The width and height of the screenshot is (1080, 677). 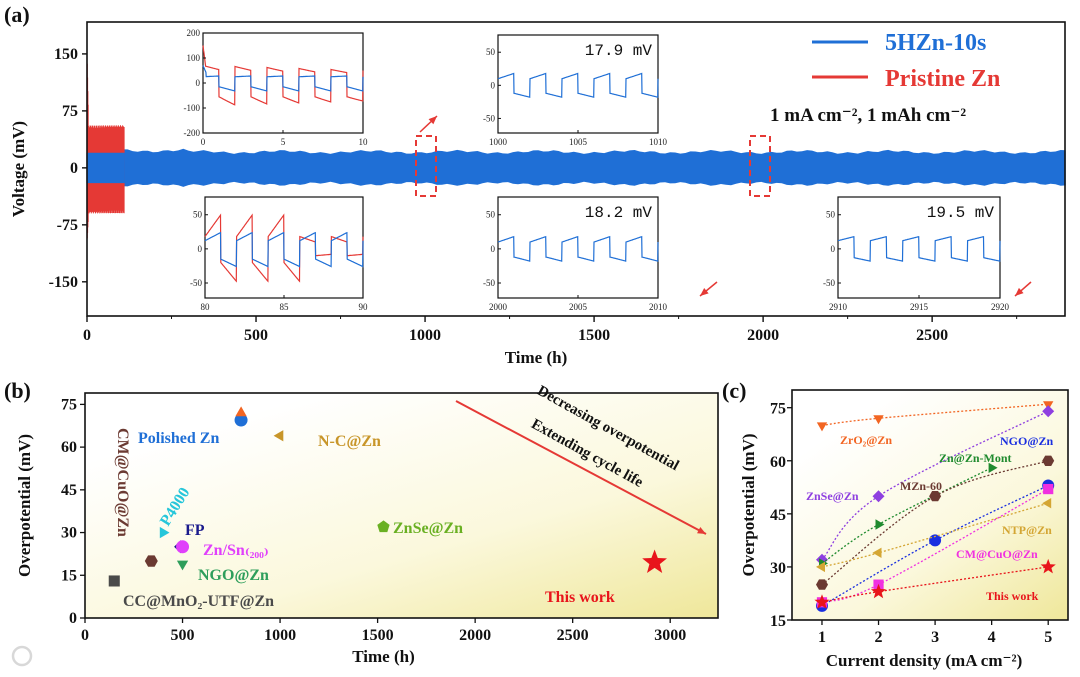 What do you see at coordinates (195, 530) in the screenshot?
I see `data-point-label: FP` at bounding box center [195, 530].